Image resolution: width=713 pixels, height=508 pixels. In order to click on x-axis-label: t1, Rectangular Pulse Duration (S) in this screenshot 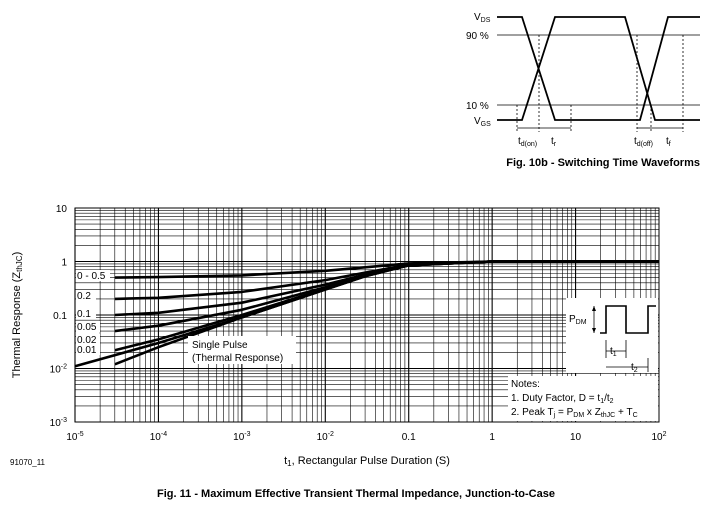, I will do `click(367, 461)`.